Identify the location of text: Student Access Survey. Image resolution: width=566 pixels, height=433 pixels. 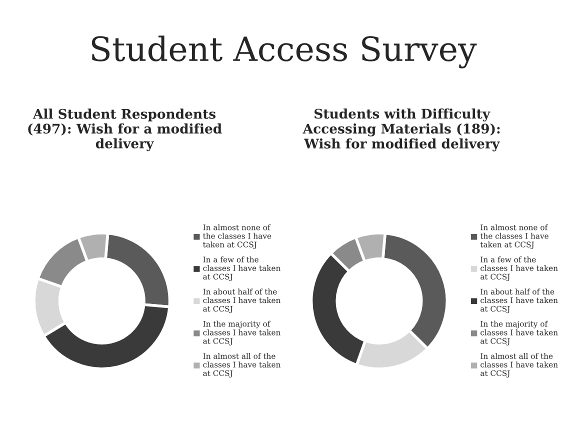
(284, 52).